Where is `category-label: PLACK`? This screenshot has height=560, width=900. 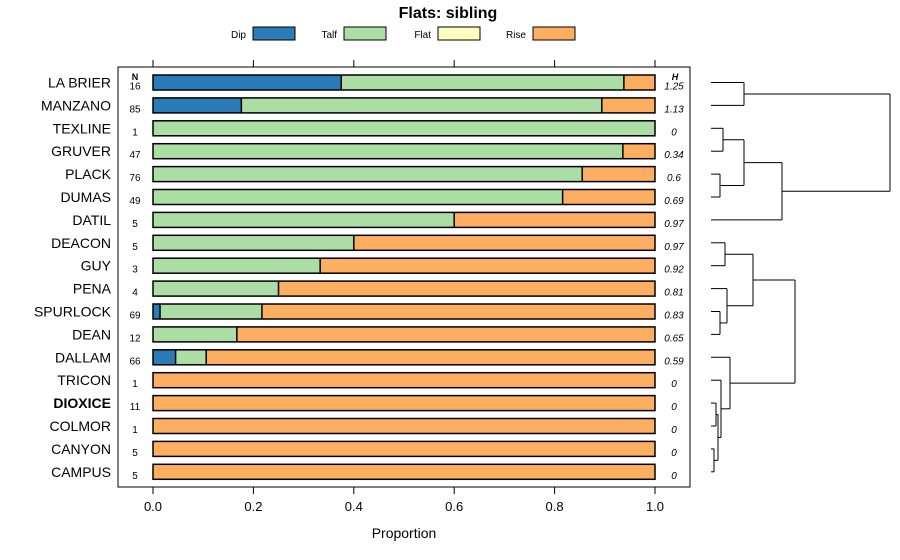
category-label: PLACK is located at coordinates (88, 174).